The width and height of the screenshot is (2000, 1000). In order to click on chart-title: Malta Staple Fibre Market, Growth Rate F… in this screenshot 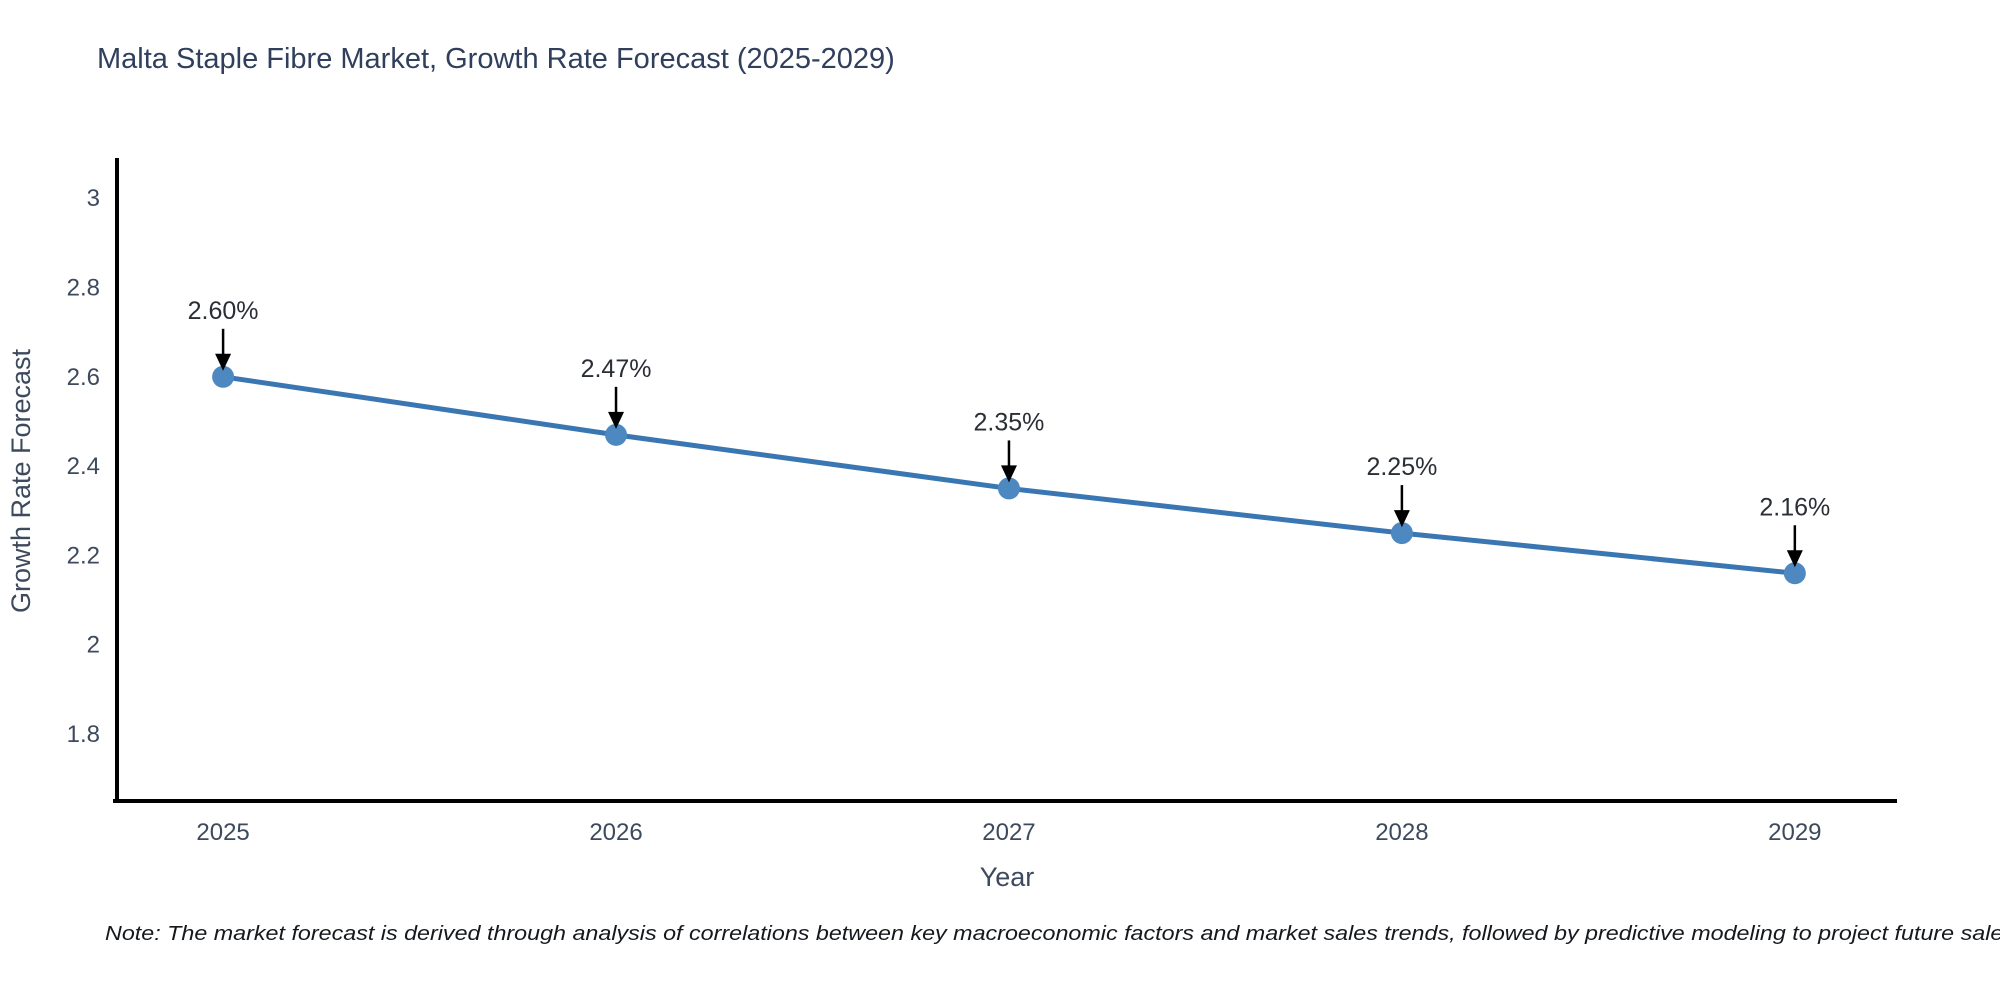, I will do `click(496, 59)`.